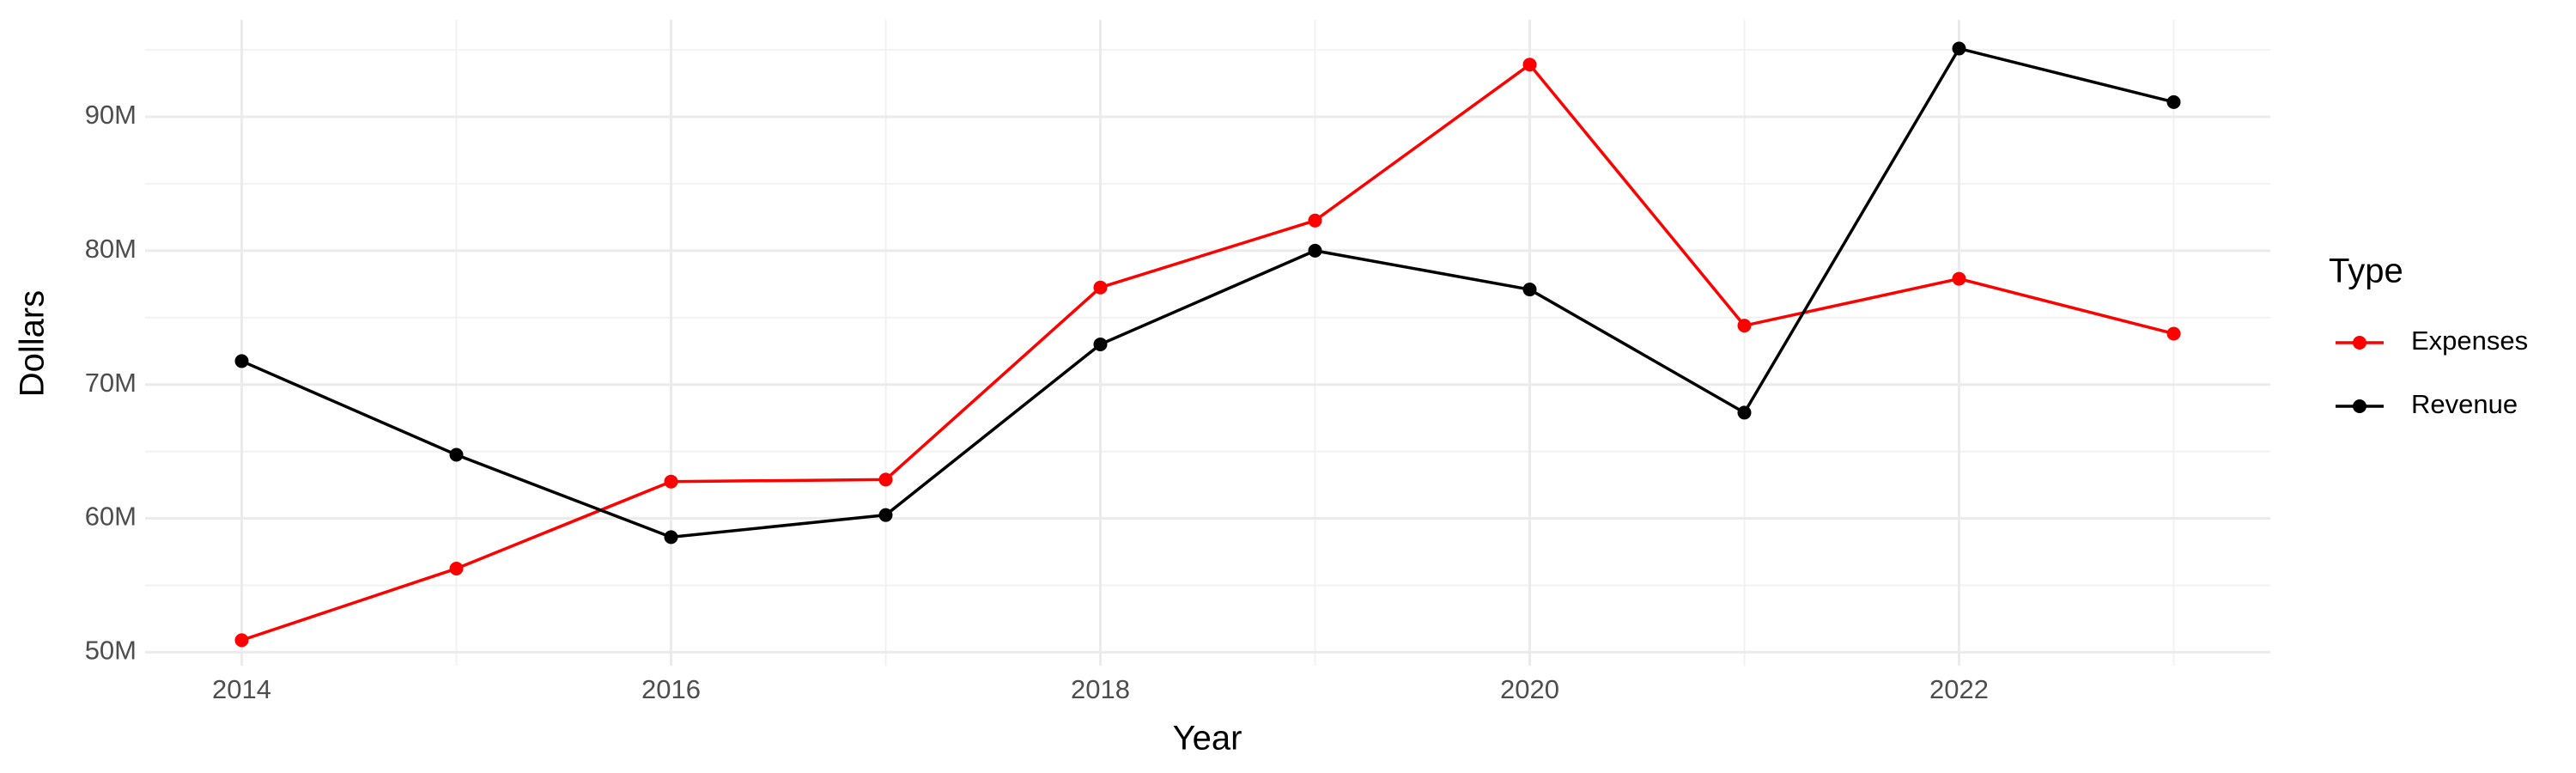  What do you see at coordinates (111, 249) in the screenshot?
I see `y-tick-label: 80M` at bounding box center [111, 249].